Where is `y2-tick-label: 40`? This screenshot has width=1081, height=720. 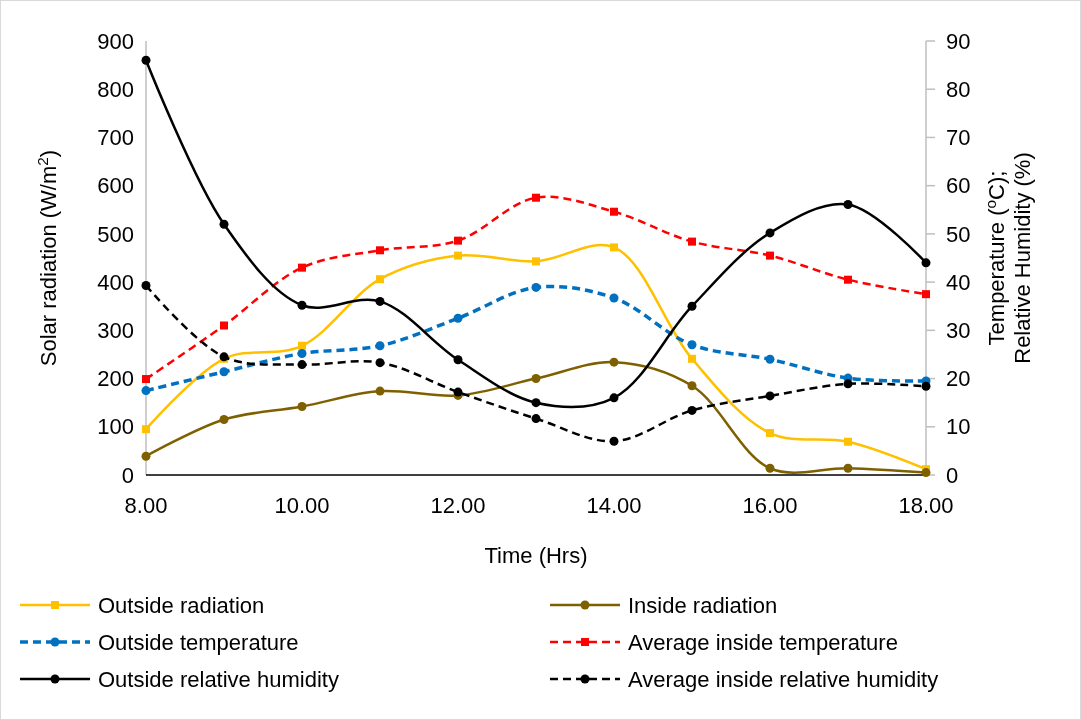 y2-tick-label: 40 is located at coordinates (958, 282).